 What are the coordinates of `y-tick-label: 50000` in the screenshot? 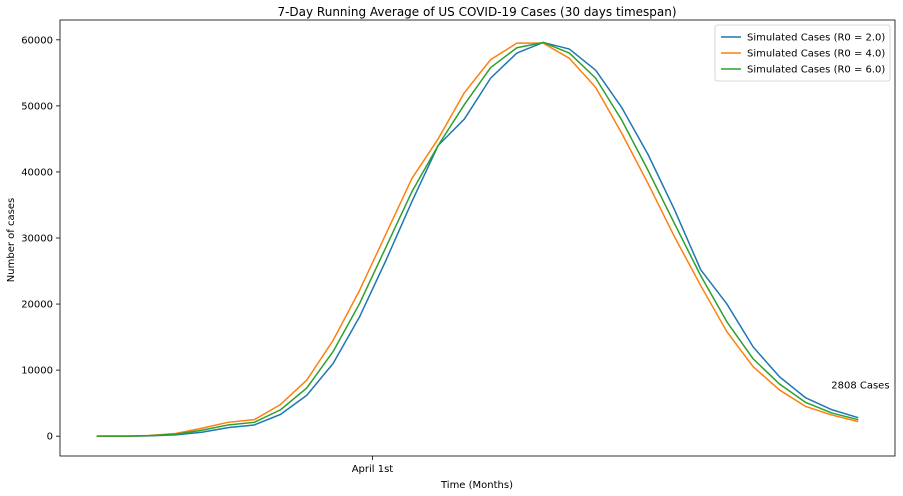 It's located at (37, 106).